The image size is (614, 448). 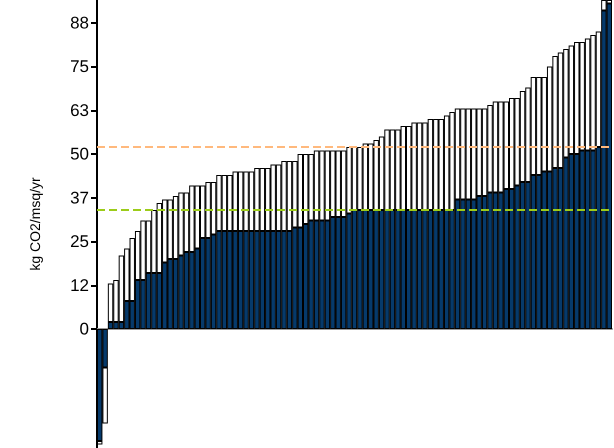 What do you see at coordinates (79, 110) in the screenshot?
I see `y-tick-label: 63` at bounding box center [79, 110].